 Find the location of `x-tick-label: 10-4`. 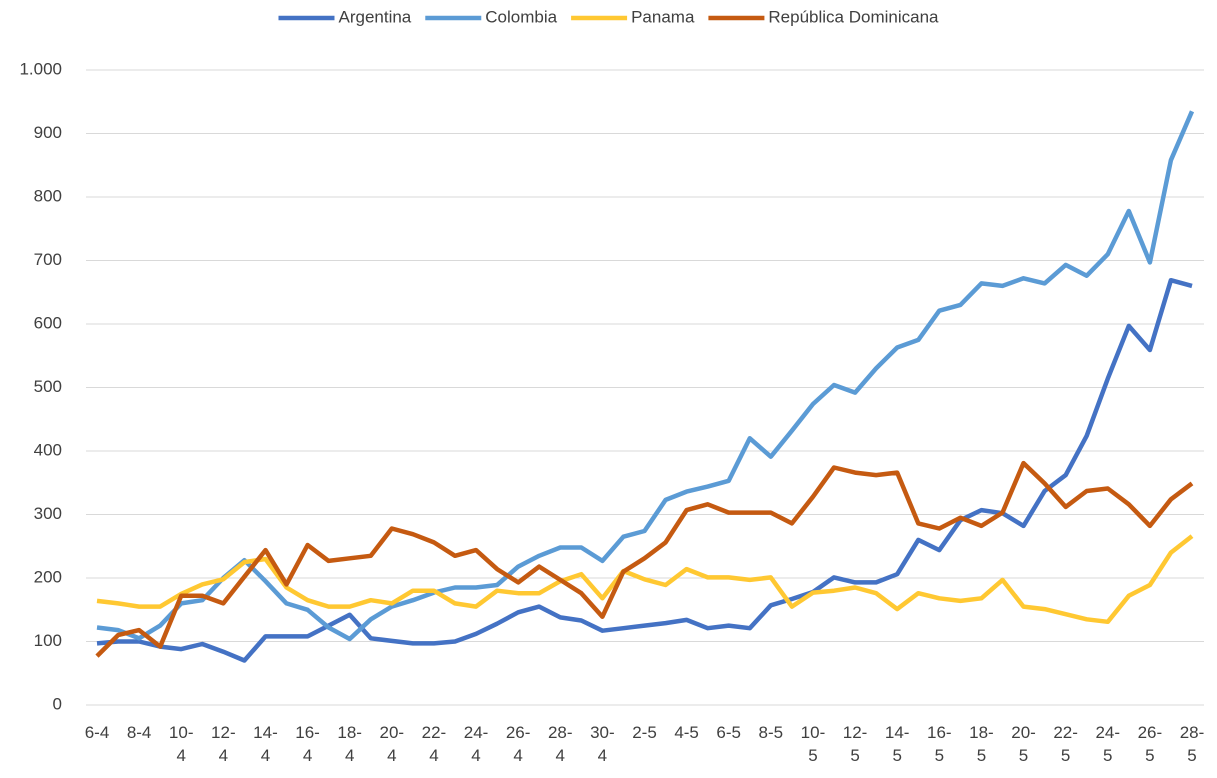

x-tick-label: 10-4 is located at coordinates (181, 744).